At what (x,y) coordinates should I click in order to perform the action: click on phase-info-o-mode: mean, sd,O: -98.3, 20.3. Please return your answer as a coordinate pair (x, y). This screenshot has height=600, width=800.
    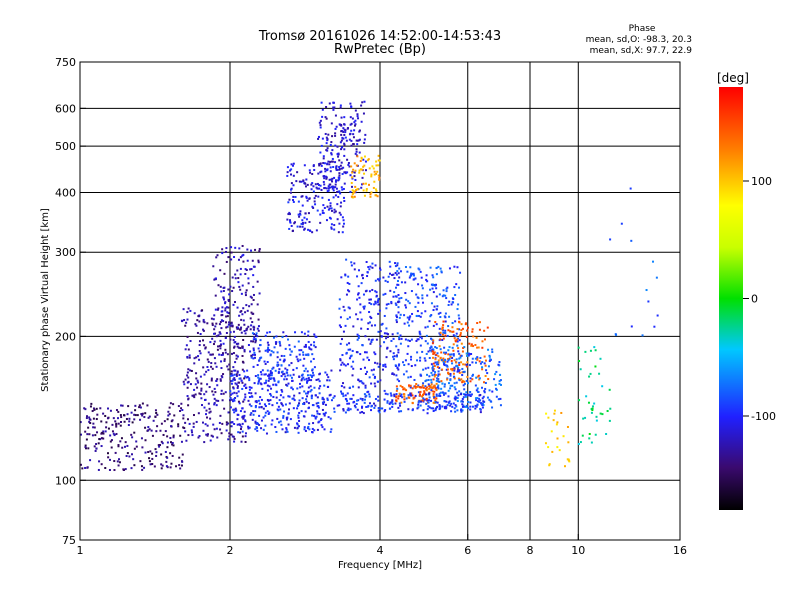
    Looking at the image, I should click on (639, 40).